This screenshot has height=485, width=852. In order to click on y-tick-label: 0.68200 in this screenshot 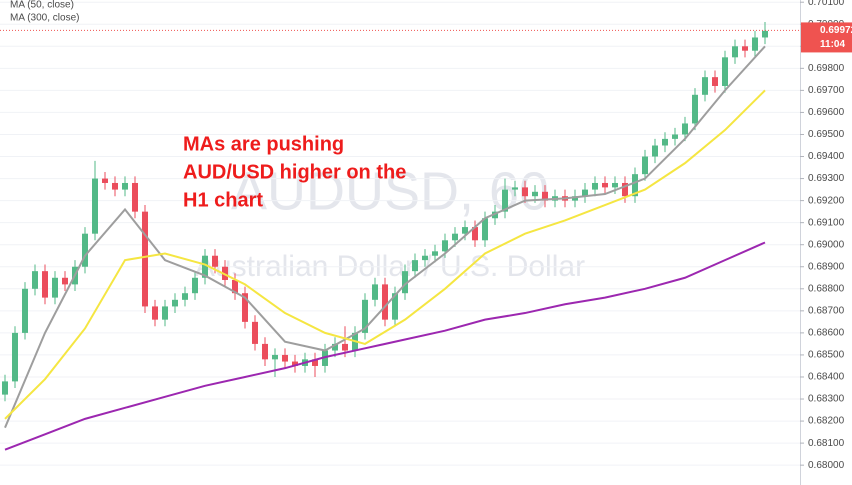, I will do `click(826, 421)`.